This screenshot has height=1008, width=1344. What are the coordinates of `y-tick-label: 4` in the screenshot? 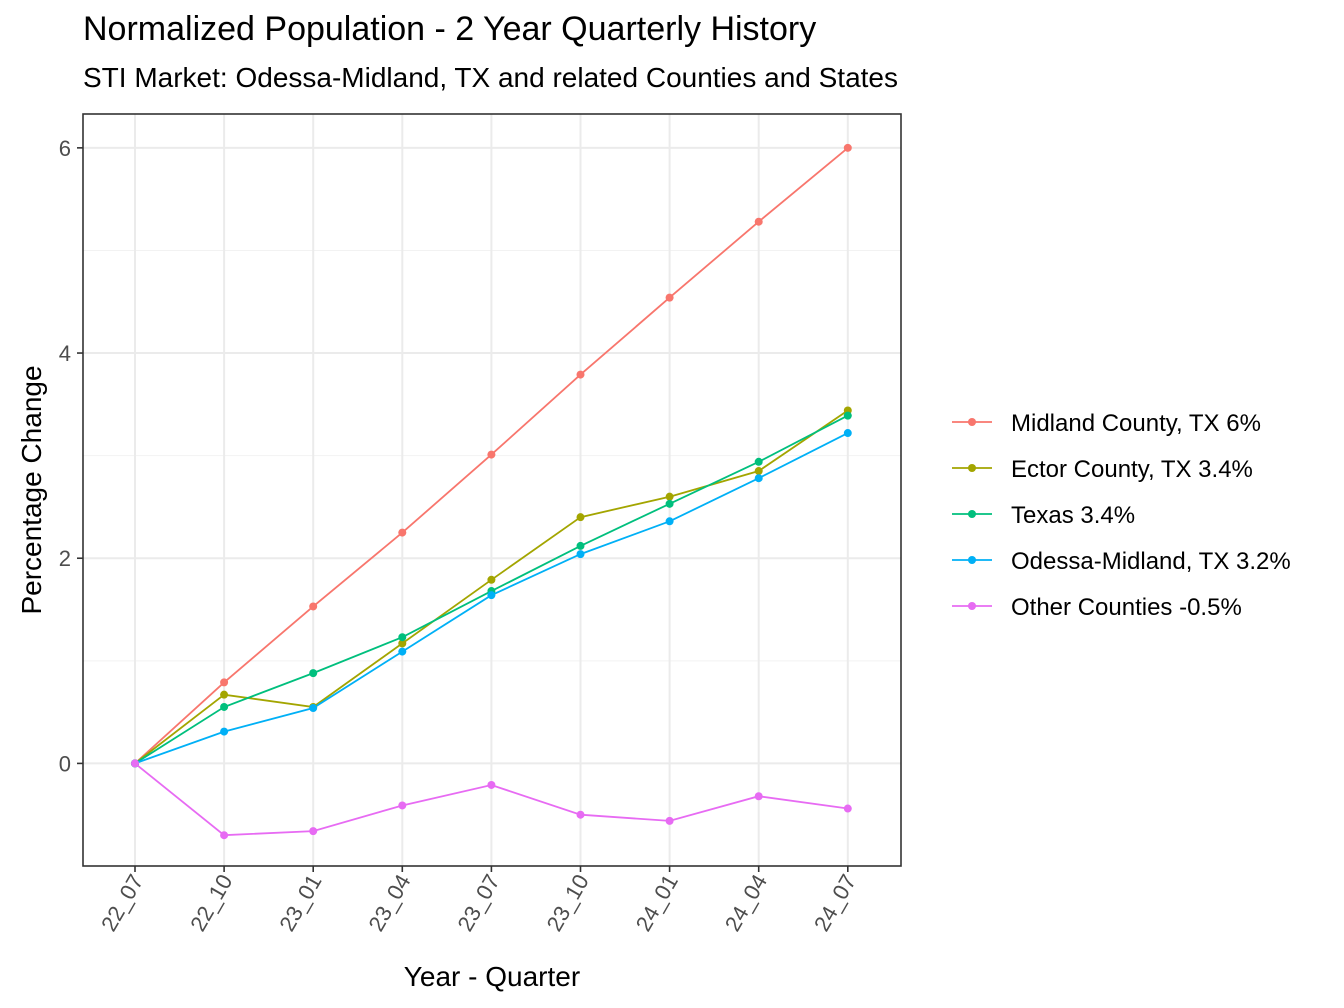 It's located at (65, 353).